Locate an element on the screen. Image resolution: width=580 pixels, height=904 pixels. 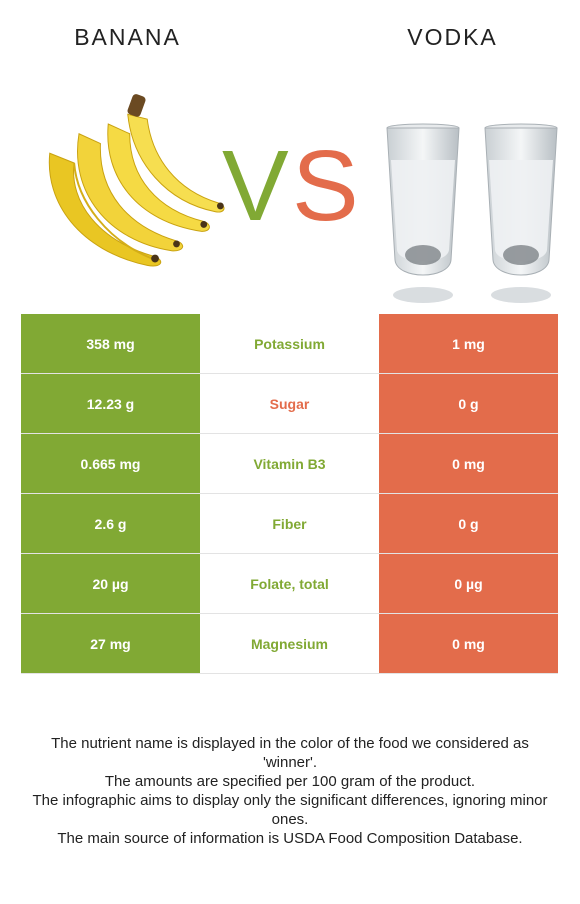
left-value: 12.23 g is located at coordinates (110, 403).